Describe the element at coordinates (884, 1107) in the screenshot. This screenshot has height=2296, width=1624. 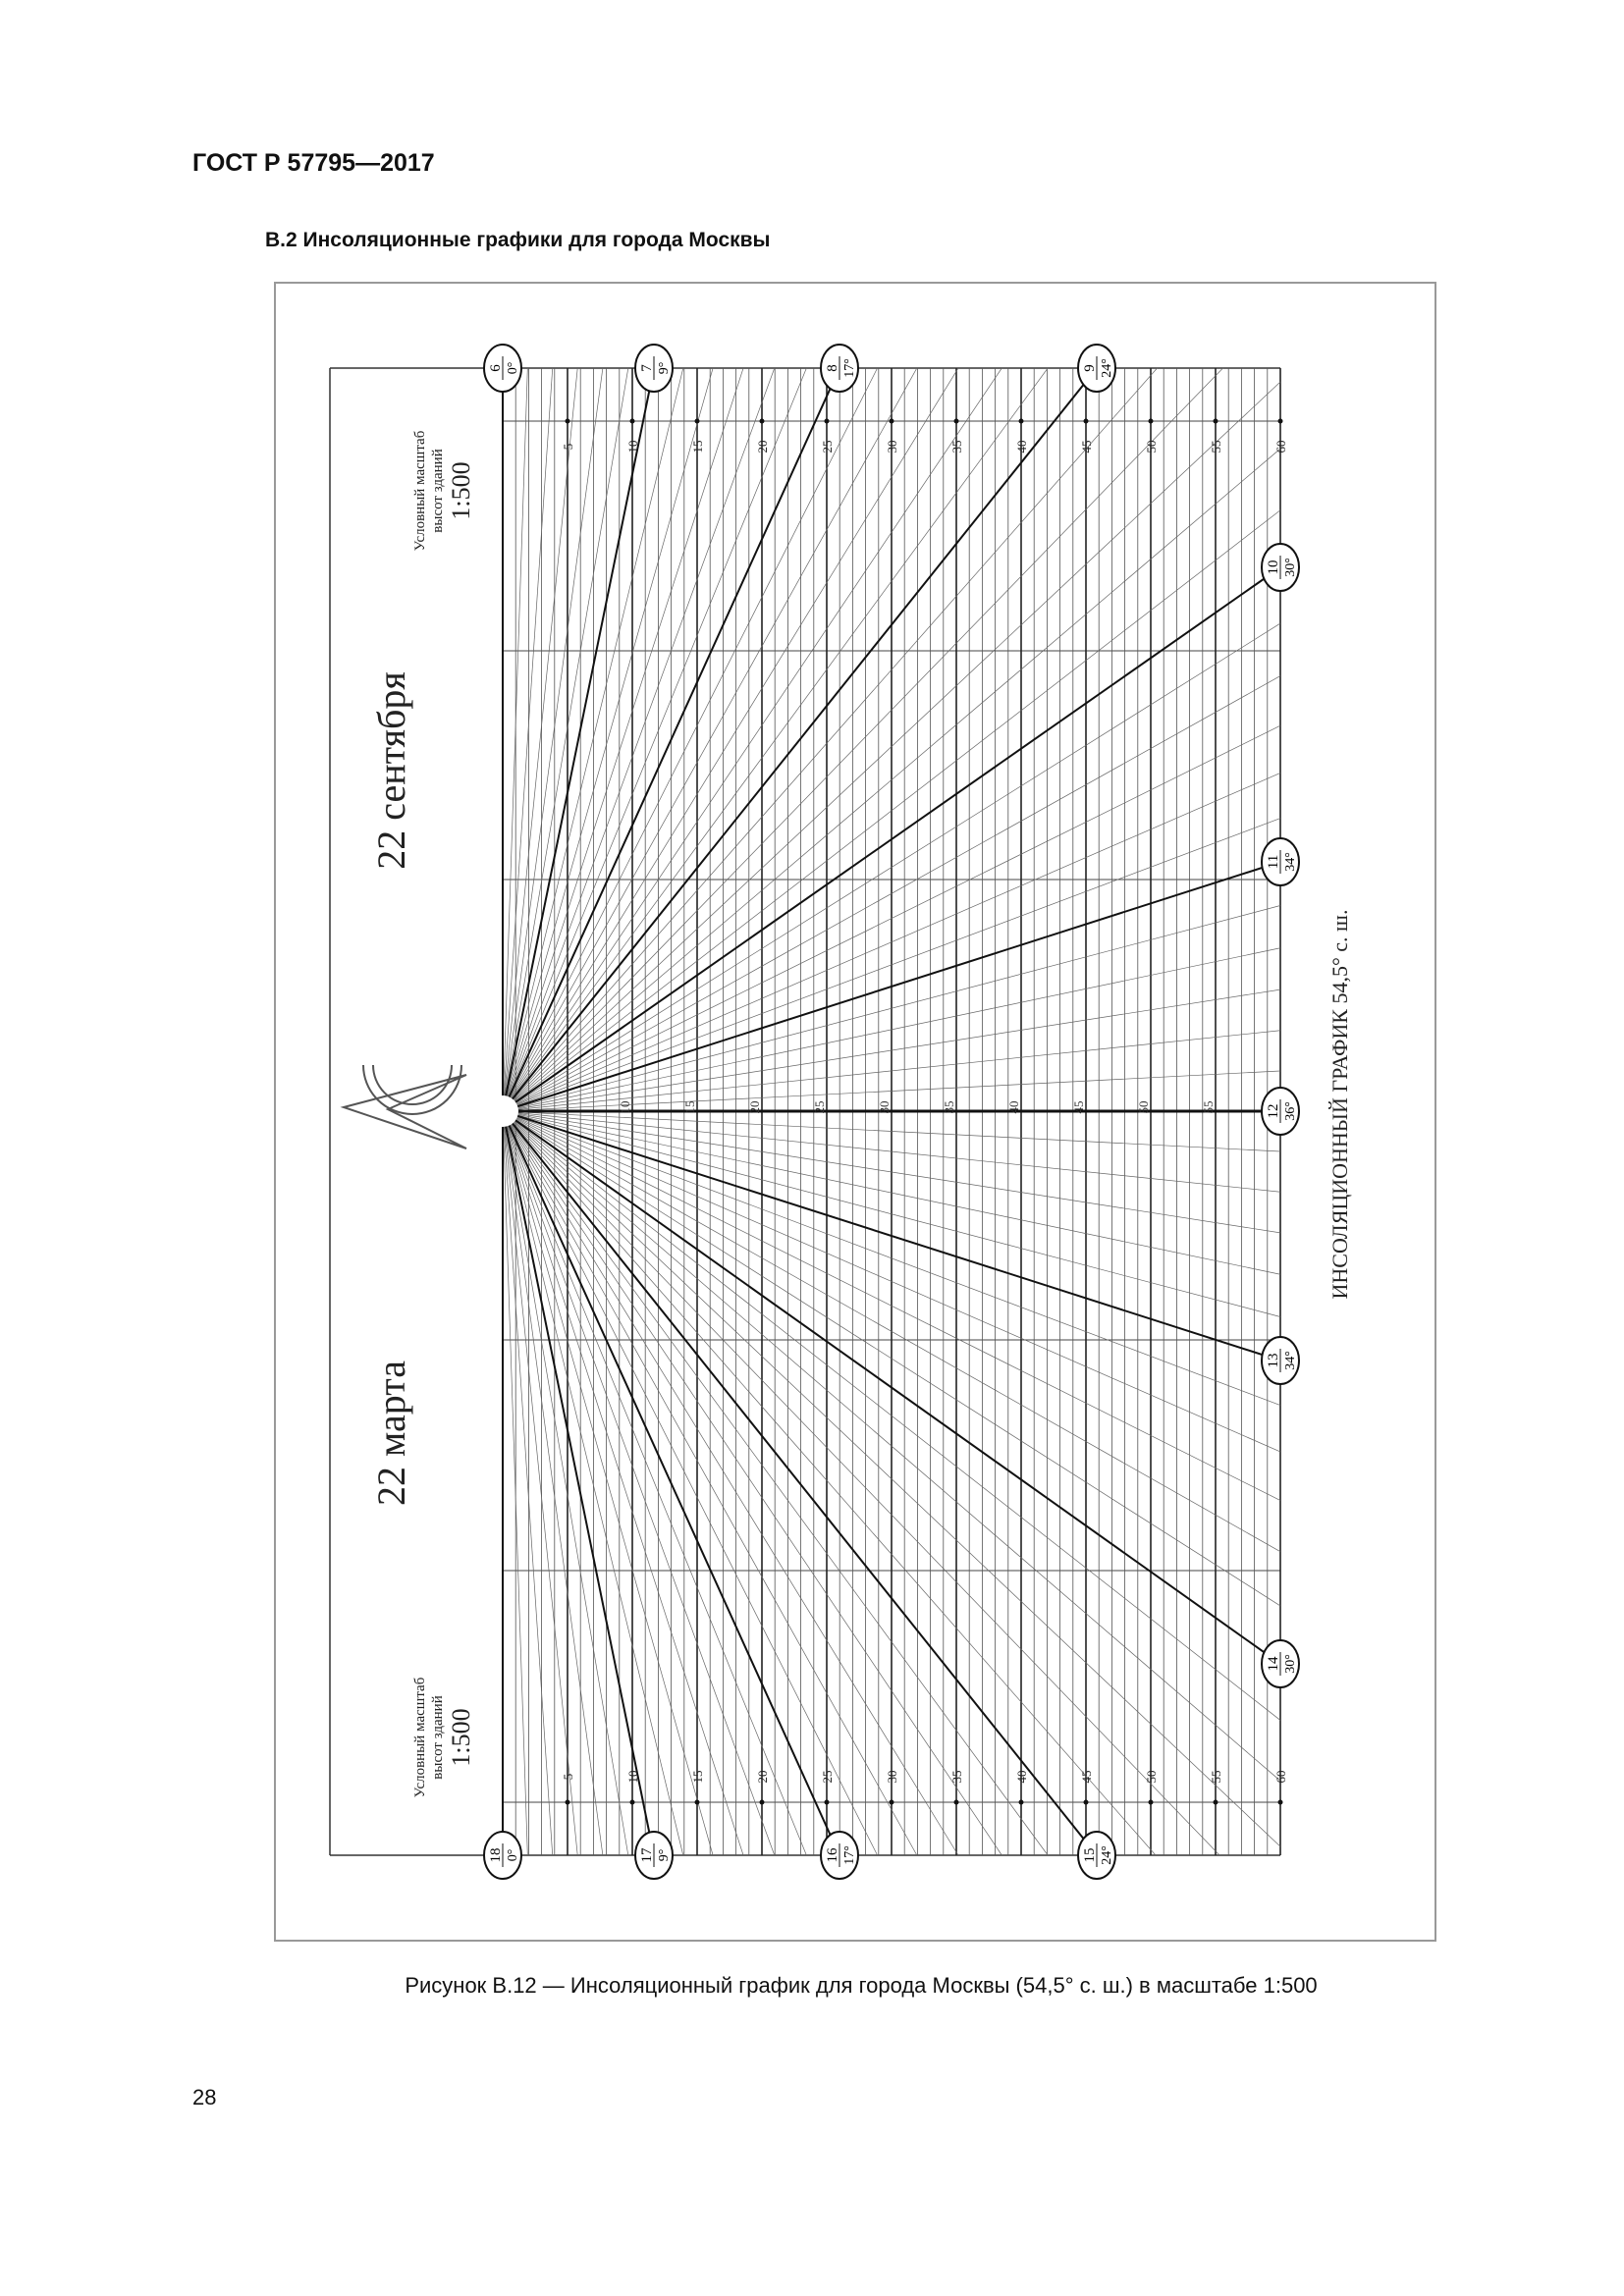
I see `center-mark-label: 30` at that location.